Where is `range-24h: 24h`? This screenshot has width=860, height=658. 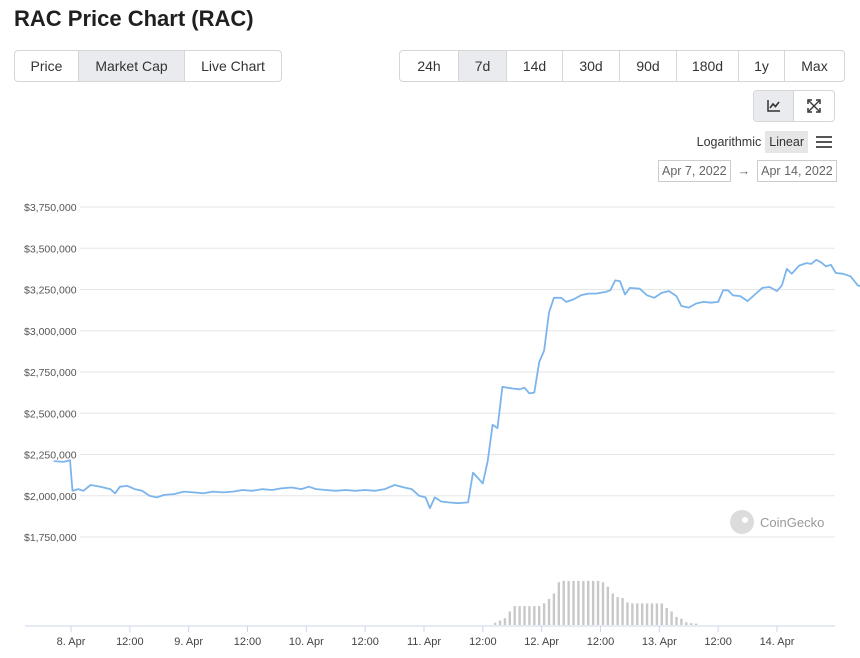 range-24h: 24h is located at coordinates (429, 66).